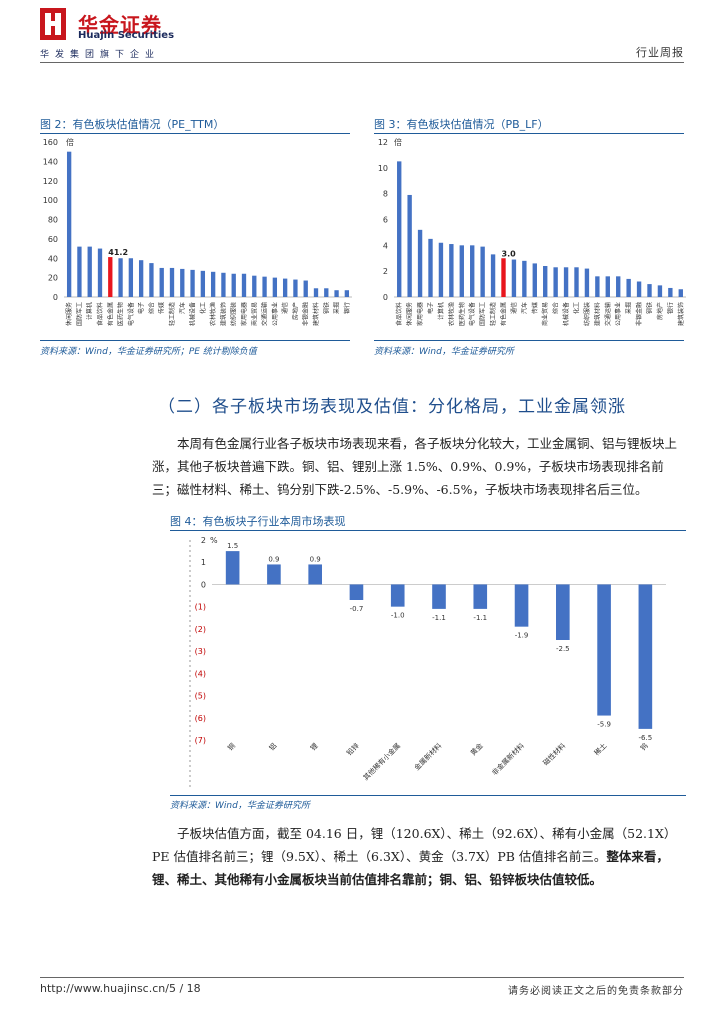 The image size is (724, 1024). I want to click on category-label: 采掘, so click(629, 308).